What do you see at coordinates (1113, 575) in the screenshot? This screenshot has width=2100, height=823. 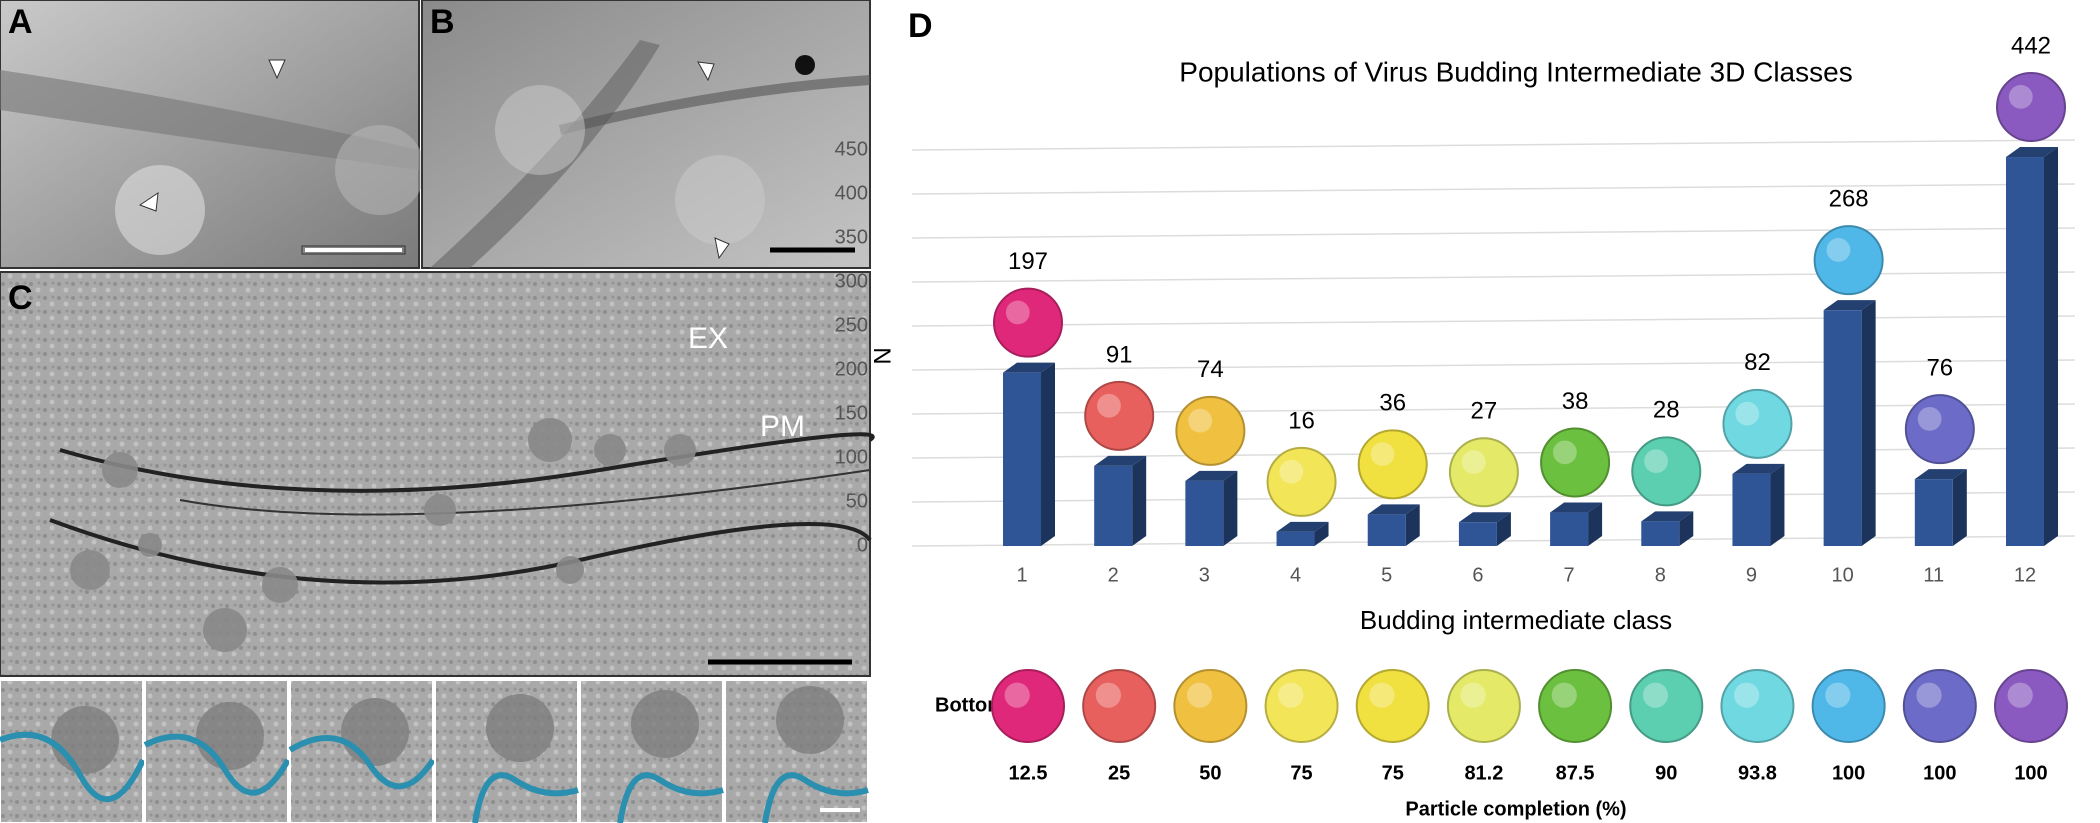 I see `x-tick-label: 2` at bounding box center [1113, 575].